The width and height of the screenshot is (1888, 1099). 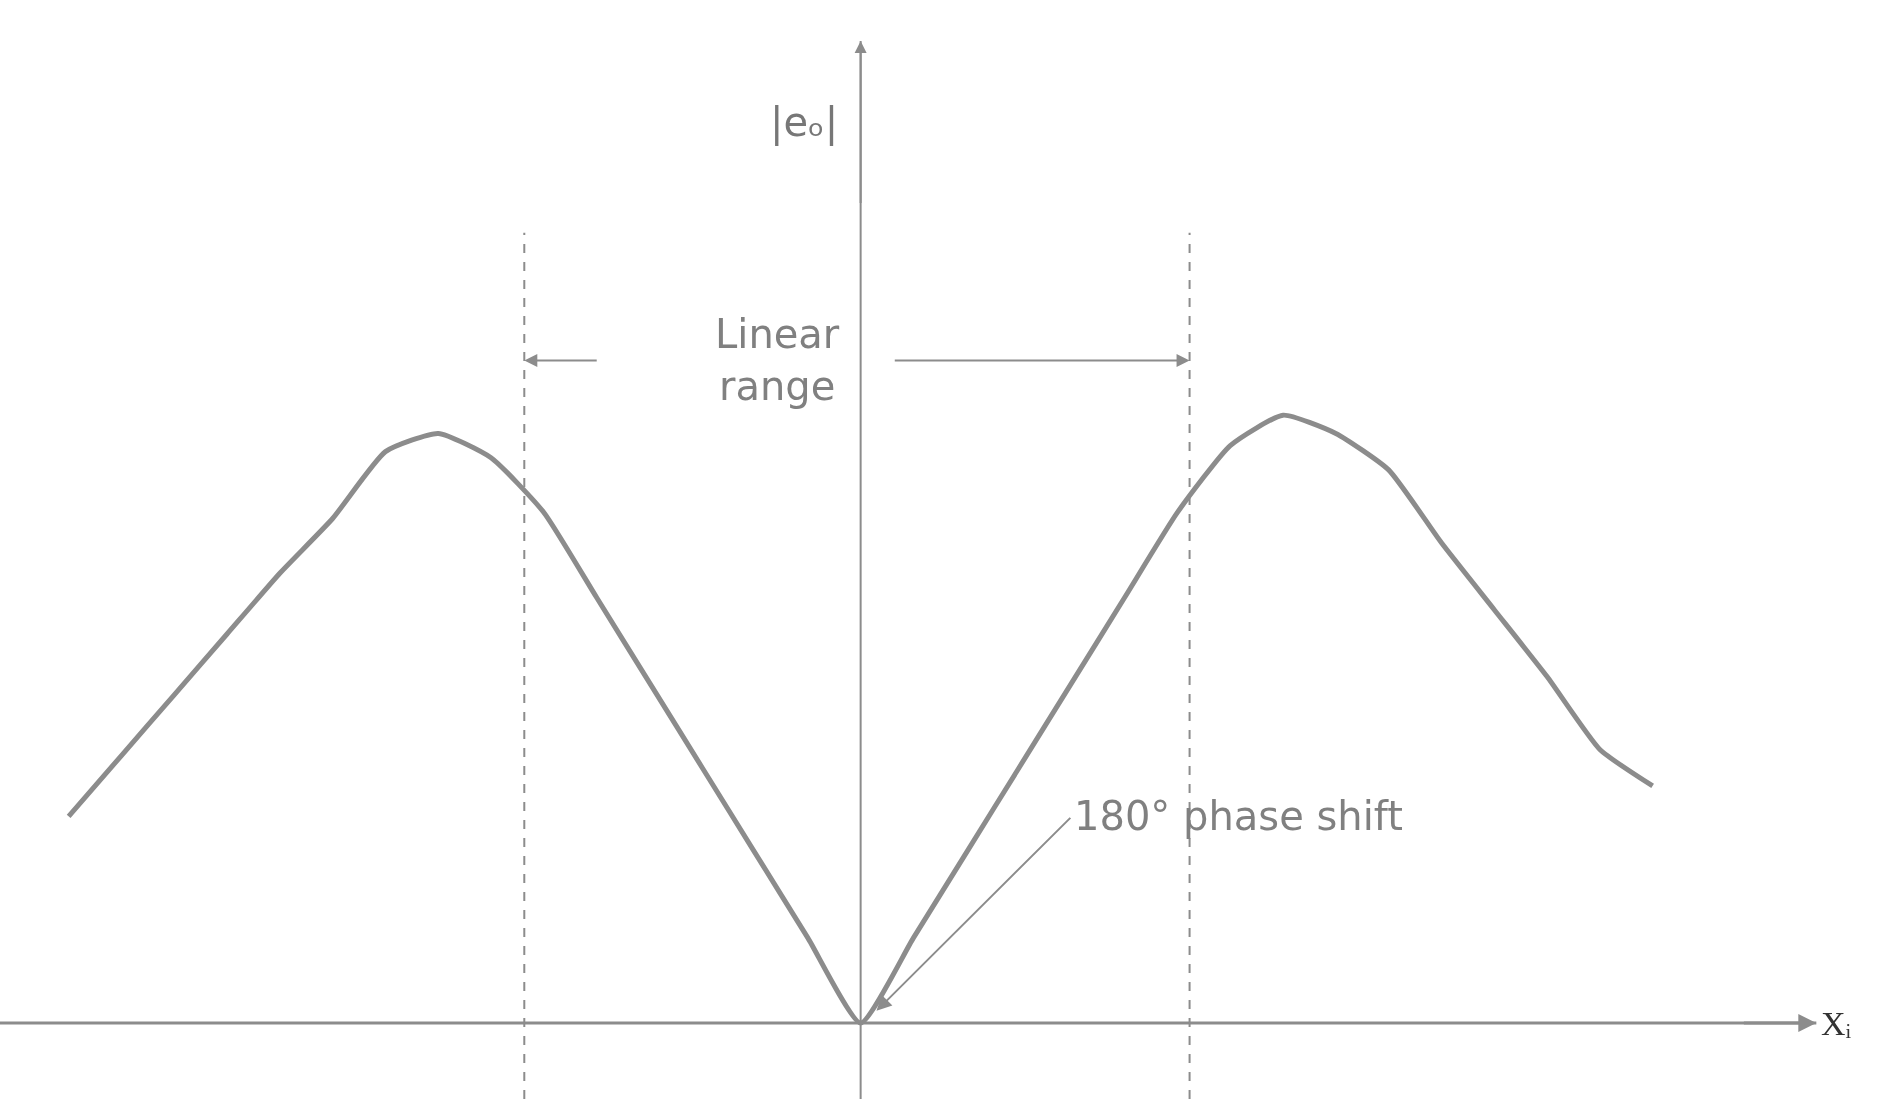 I want to click on annotation: 180° phase shift, so click(x=1238, y=816).